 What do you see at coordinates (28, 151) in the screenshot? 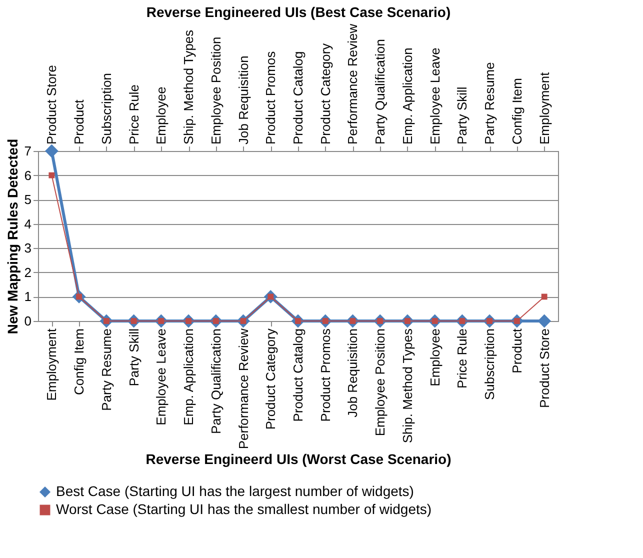
I see `y-tick-label: 7` at bounding box center [28, 151].